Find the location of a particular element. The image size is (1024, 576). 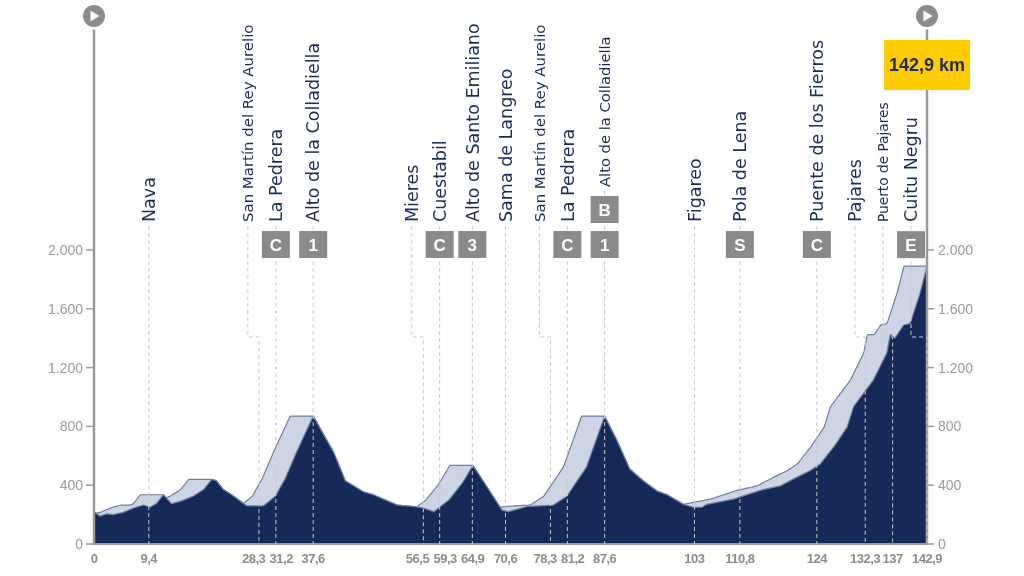

y-tick-label: 800 is located at coordinates (71, 426).